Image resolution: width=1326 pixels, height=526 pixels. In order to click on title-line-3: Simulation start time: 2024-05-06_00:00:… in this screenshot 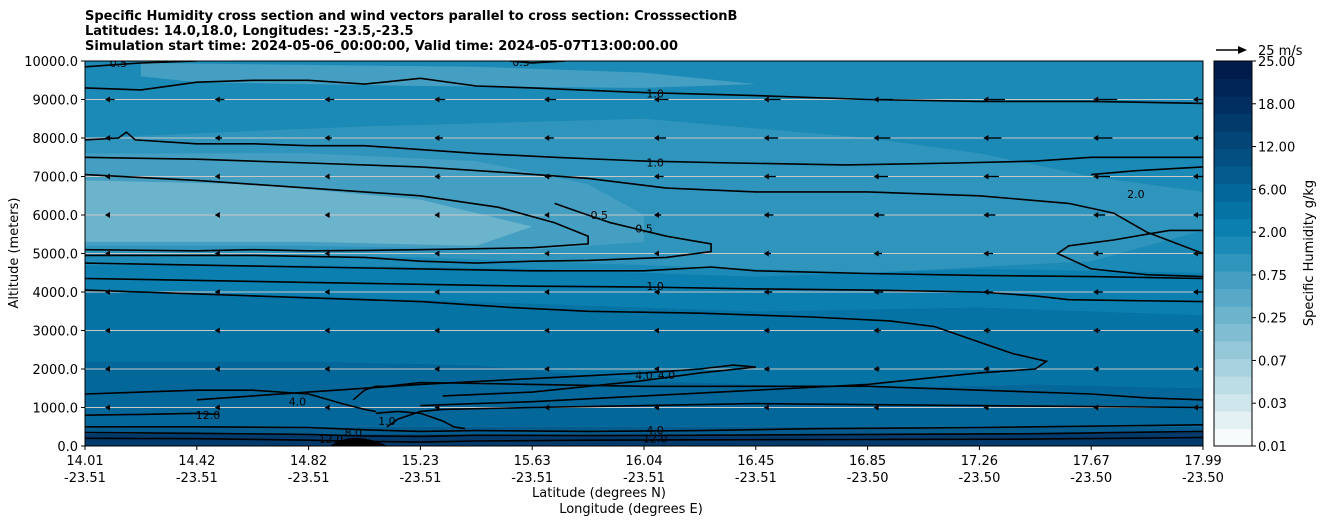, I will do `click(381, 46)`.